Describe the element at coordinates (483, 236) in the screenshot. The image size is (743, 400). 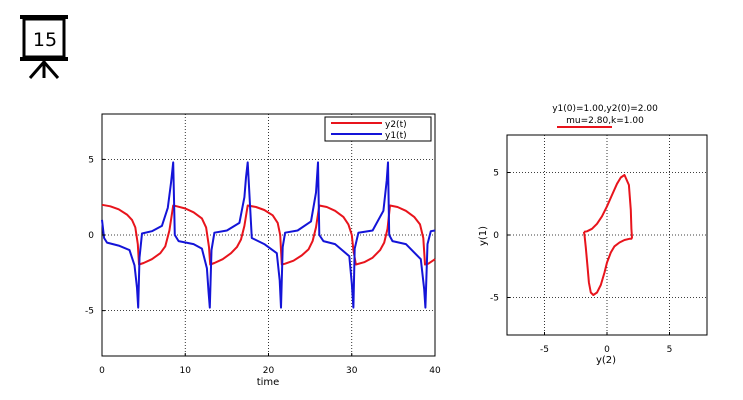
I see `phase-y-axis-label: y(1)` at that location.